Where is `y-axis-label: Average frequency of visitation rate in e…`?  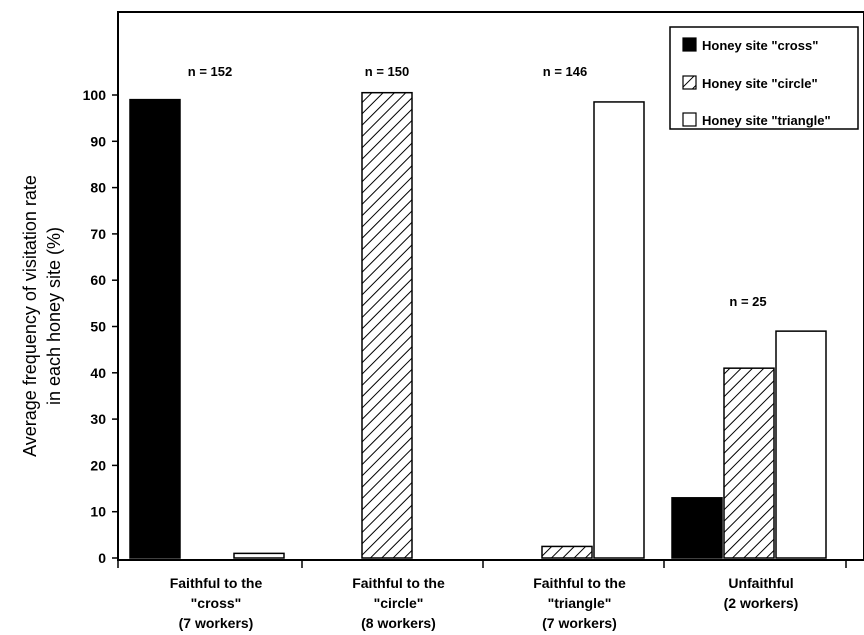
y-axis-label: Average frequency of visitation rate in e… is located at coordinates (42, 316).